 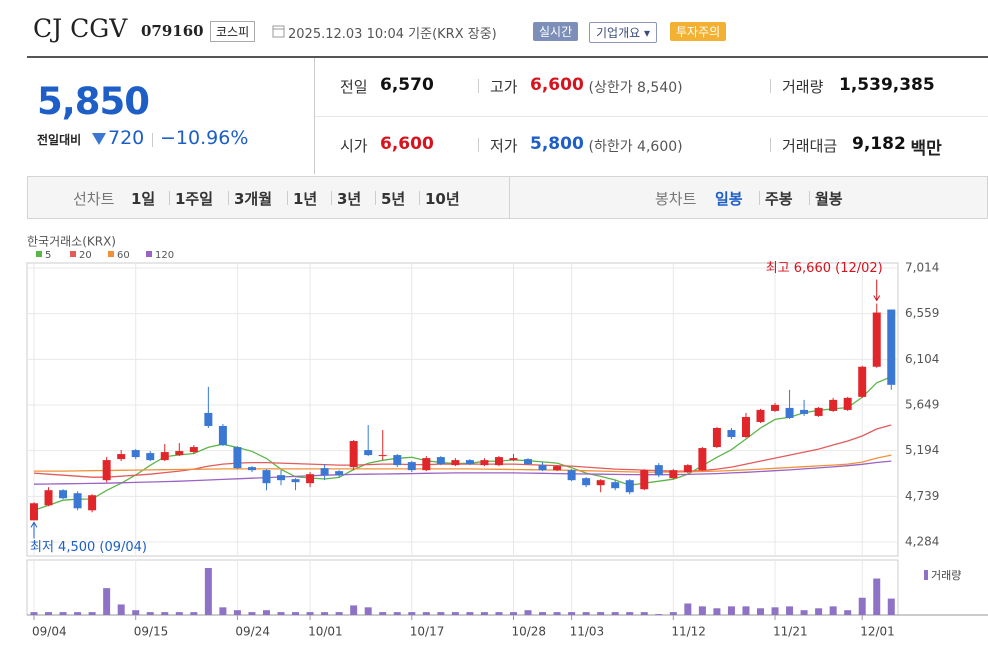 What do you see at coordinates (278, 31) in the screenshot?
I see `calendar-icon` at bounding box center [278, 31].